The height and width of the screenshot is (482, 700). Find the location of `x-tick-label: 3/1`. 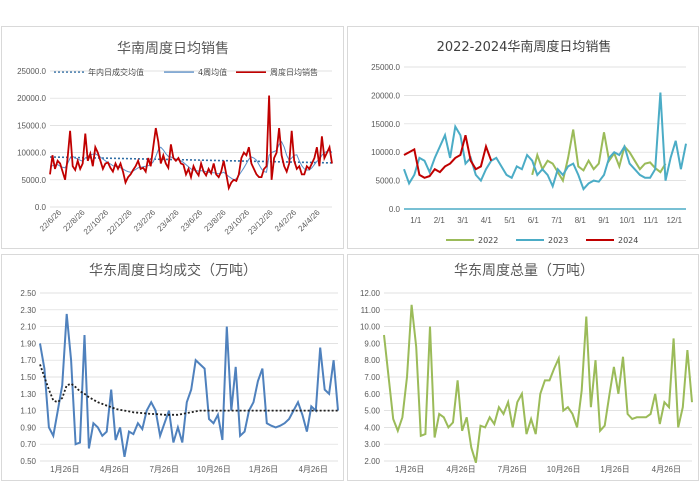

x-tick-label: 3/1 is located at coordinates (463, 220).